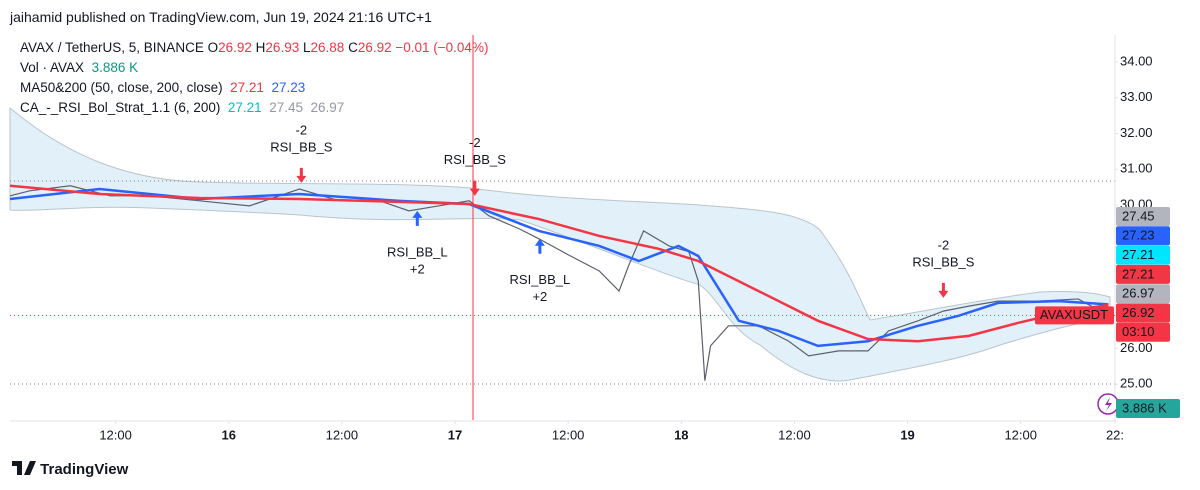 The width and height of the screenshot is (1200, 490). What do you see at coordinates (1108, 404) in the screenshot?
I see `alert-icon-bolt` at bounding box center [1108, 404].